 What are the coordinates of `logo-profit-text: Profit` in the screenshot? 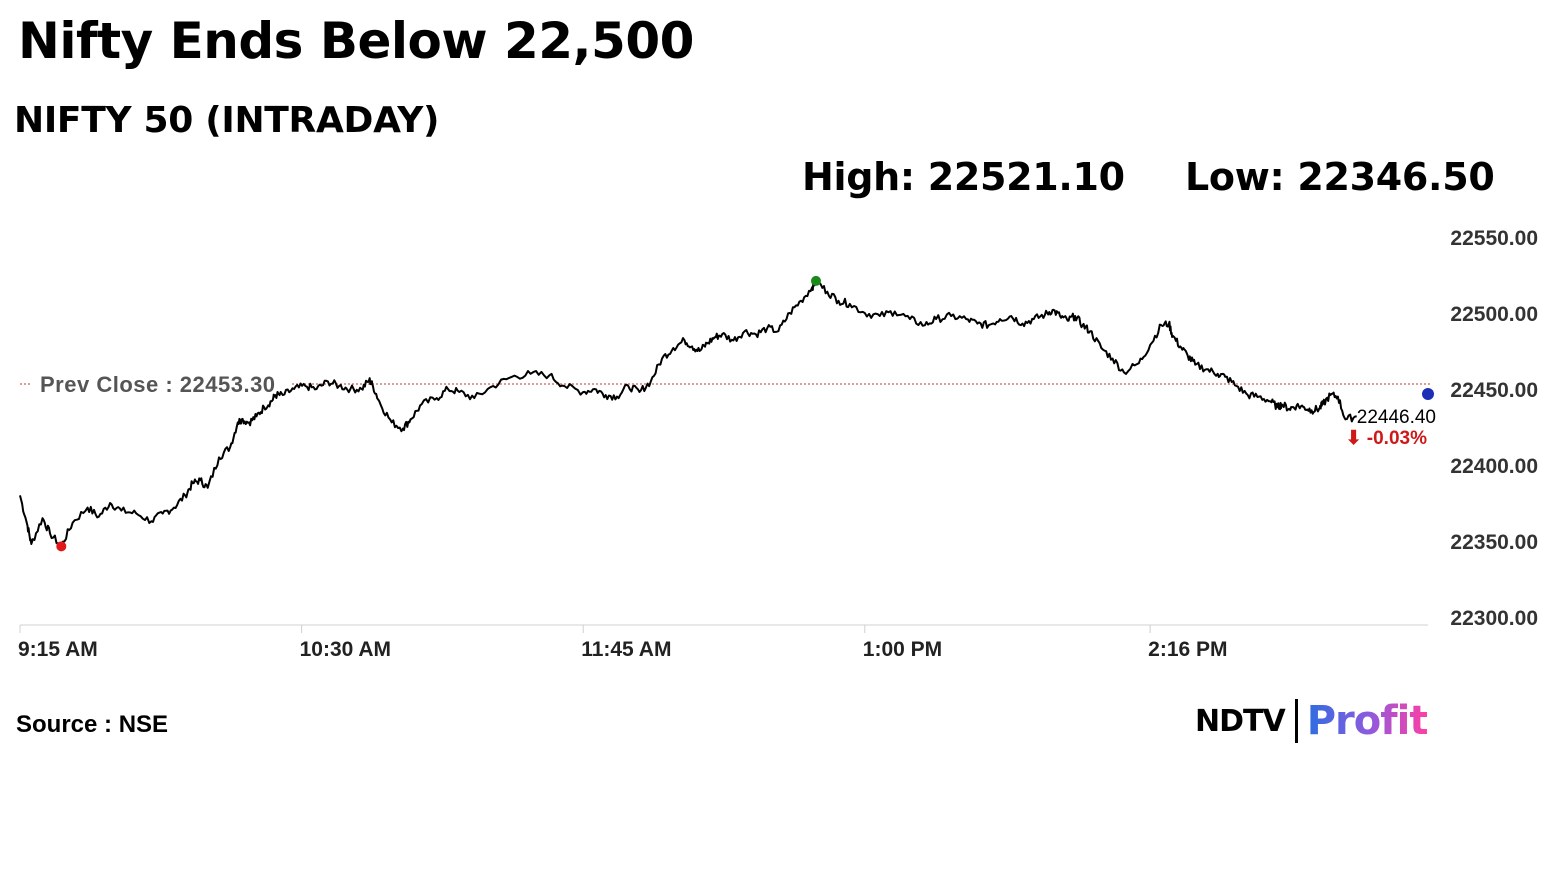 It's located at (1367, 721).